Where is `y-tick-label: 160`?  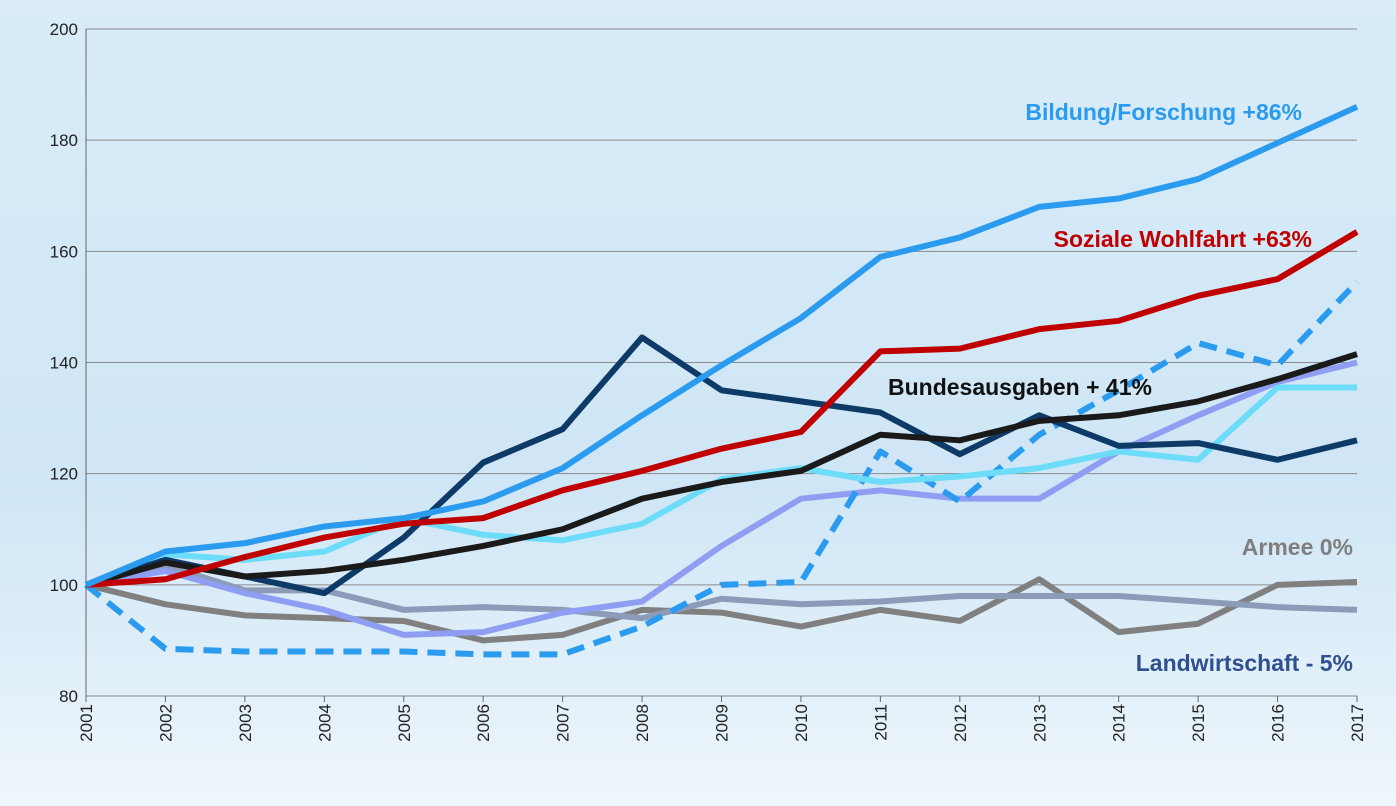 y-tick-label: 160 is located at coordinates (64, 251).